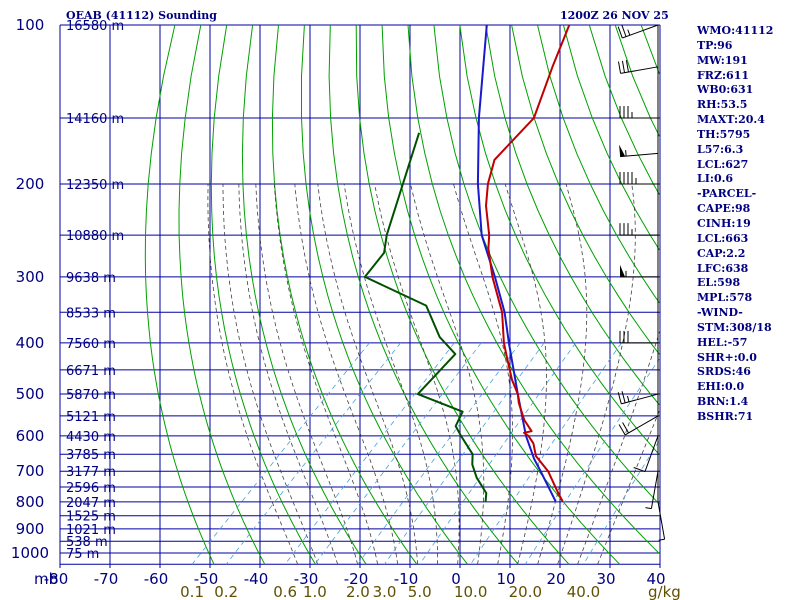 Image resolution: width=800 pixels, height=600 pixels. Describe the element at coordinates (724, 223) in the screenshot. I see `index-item: CINH:19` at that location.